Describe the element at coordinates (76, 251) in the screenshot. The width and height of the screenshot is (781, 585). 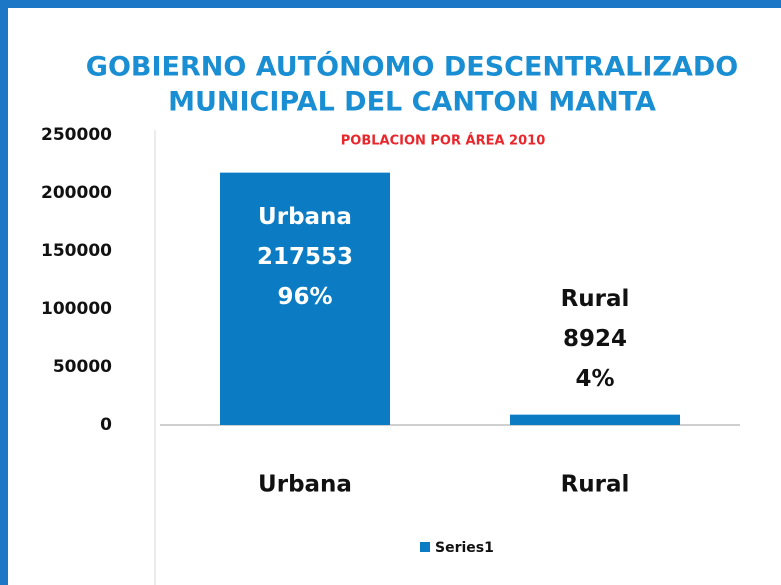
I see `y-tick-label: 150000` at that location.